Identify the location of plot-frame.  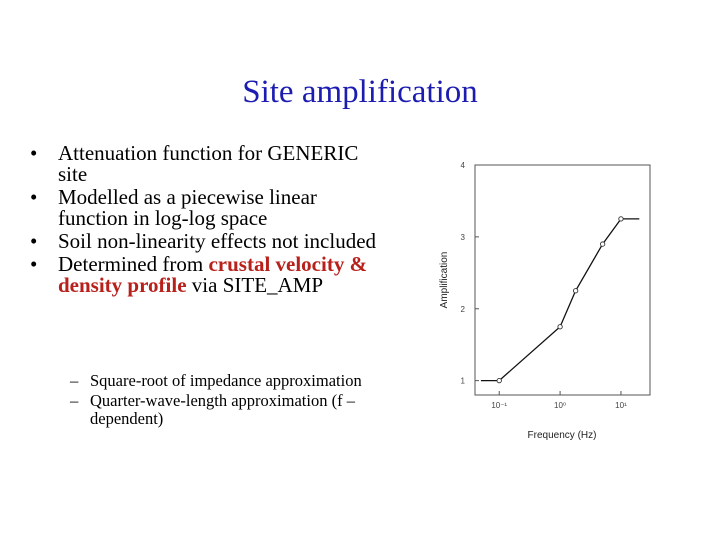
(562, 280).